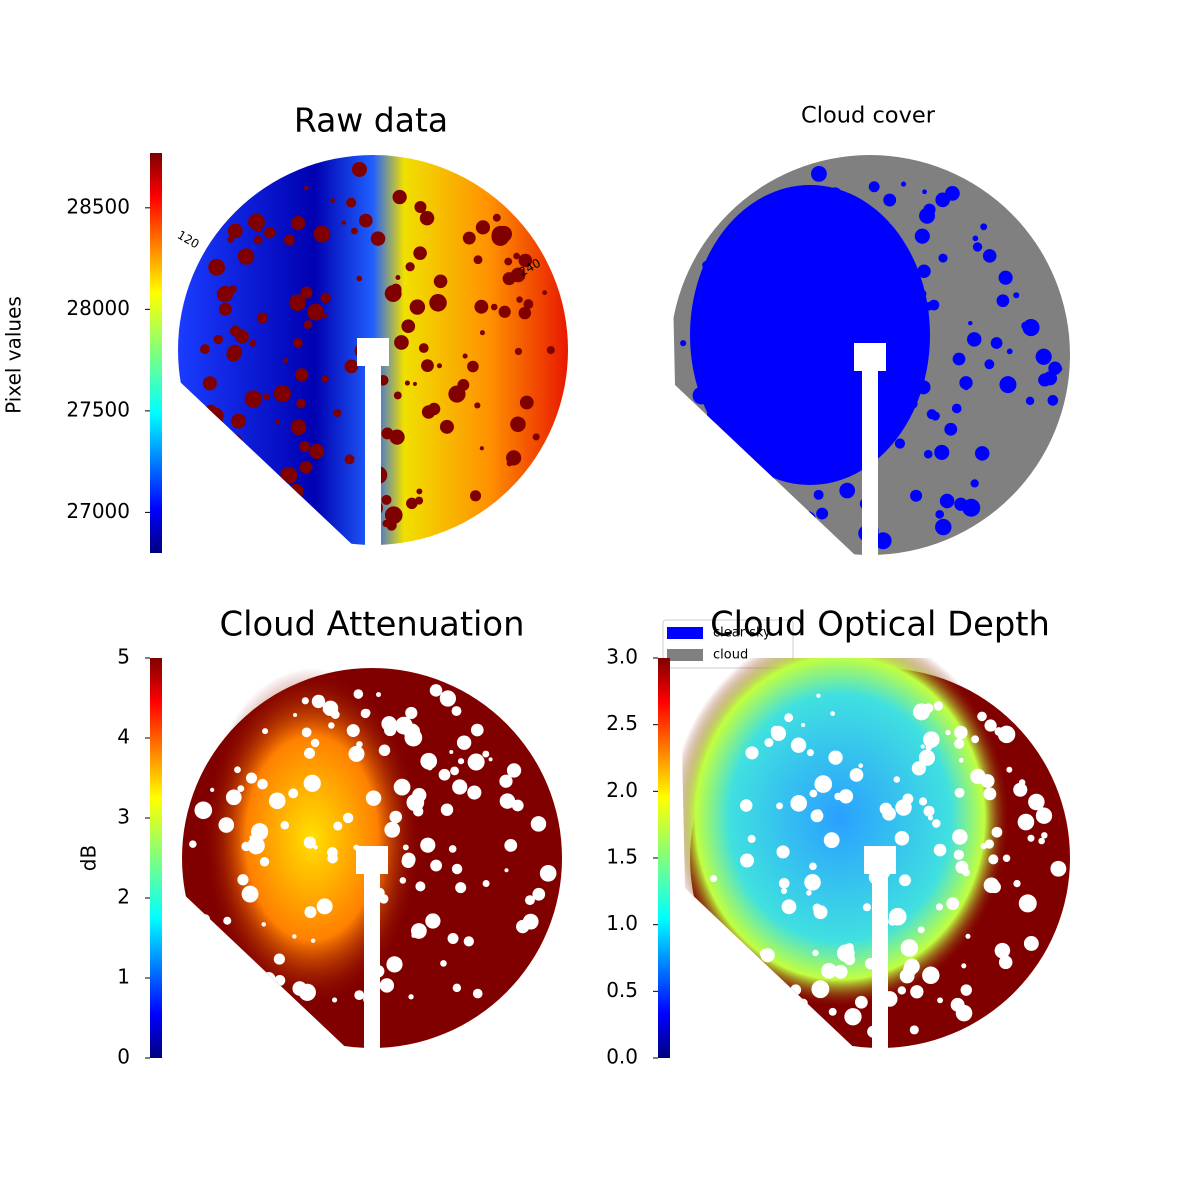 The image size is (1200, 1200). I want to click on legend-label: cloud, so click(730, 655).